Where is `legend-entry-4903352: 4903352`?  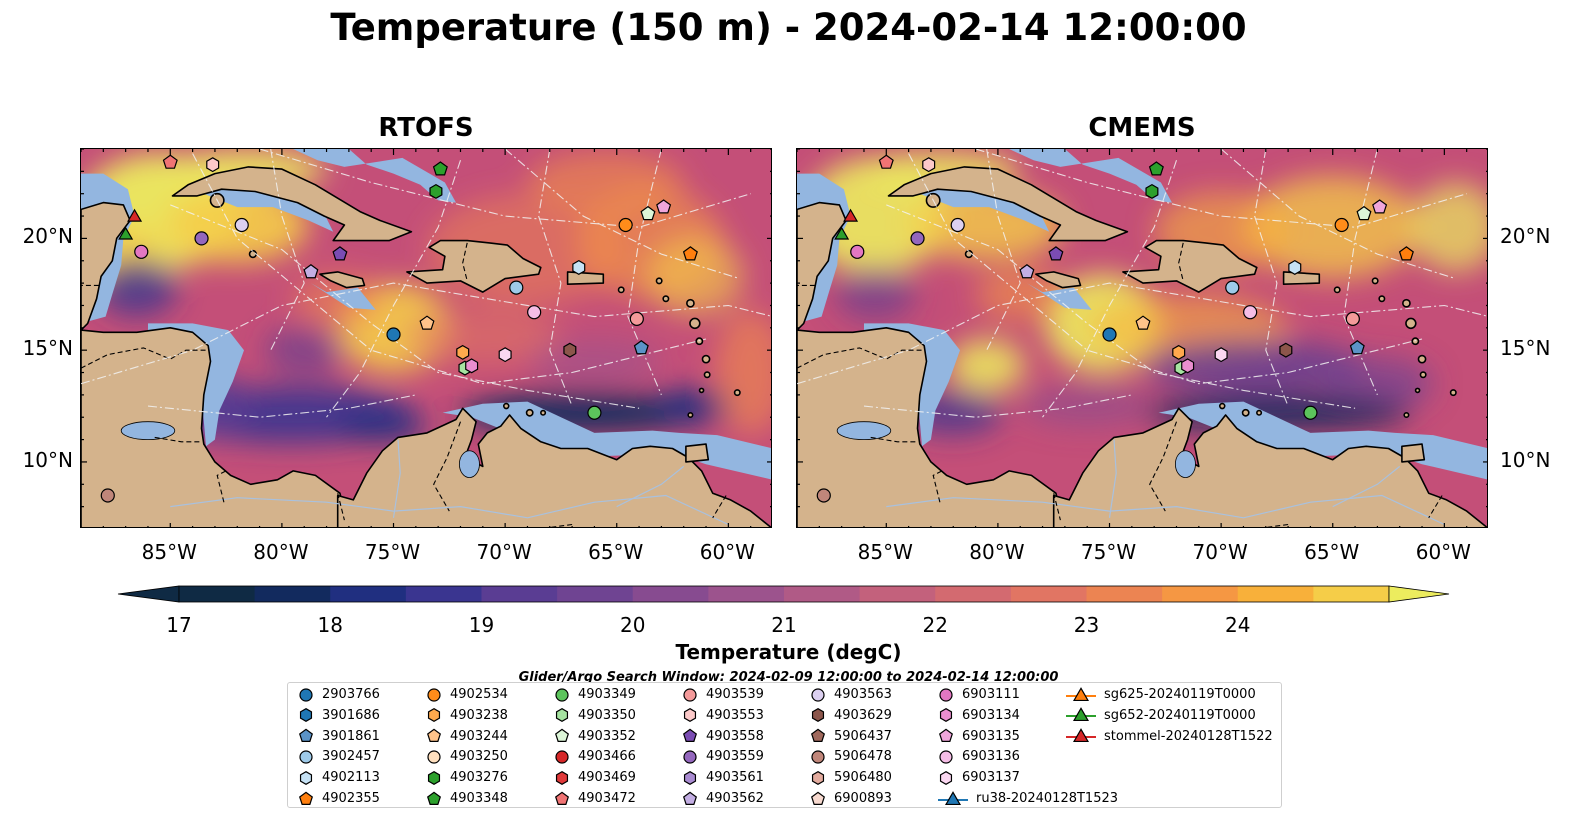 legend-entry-4903352: 4903352 is located at coordinates (595, 736).